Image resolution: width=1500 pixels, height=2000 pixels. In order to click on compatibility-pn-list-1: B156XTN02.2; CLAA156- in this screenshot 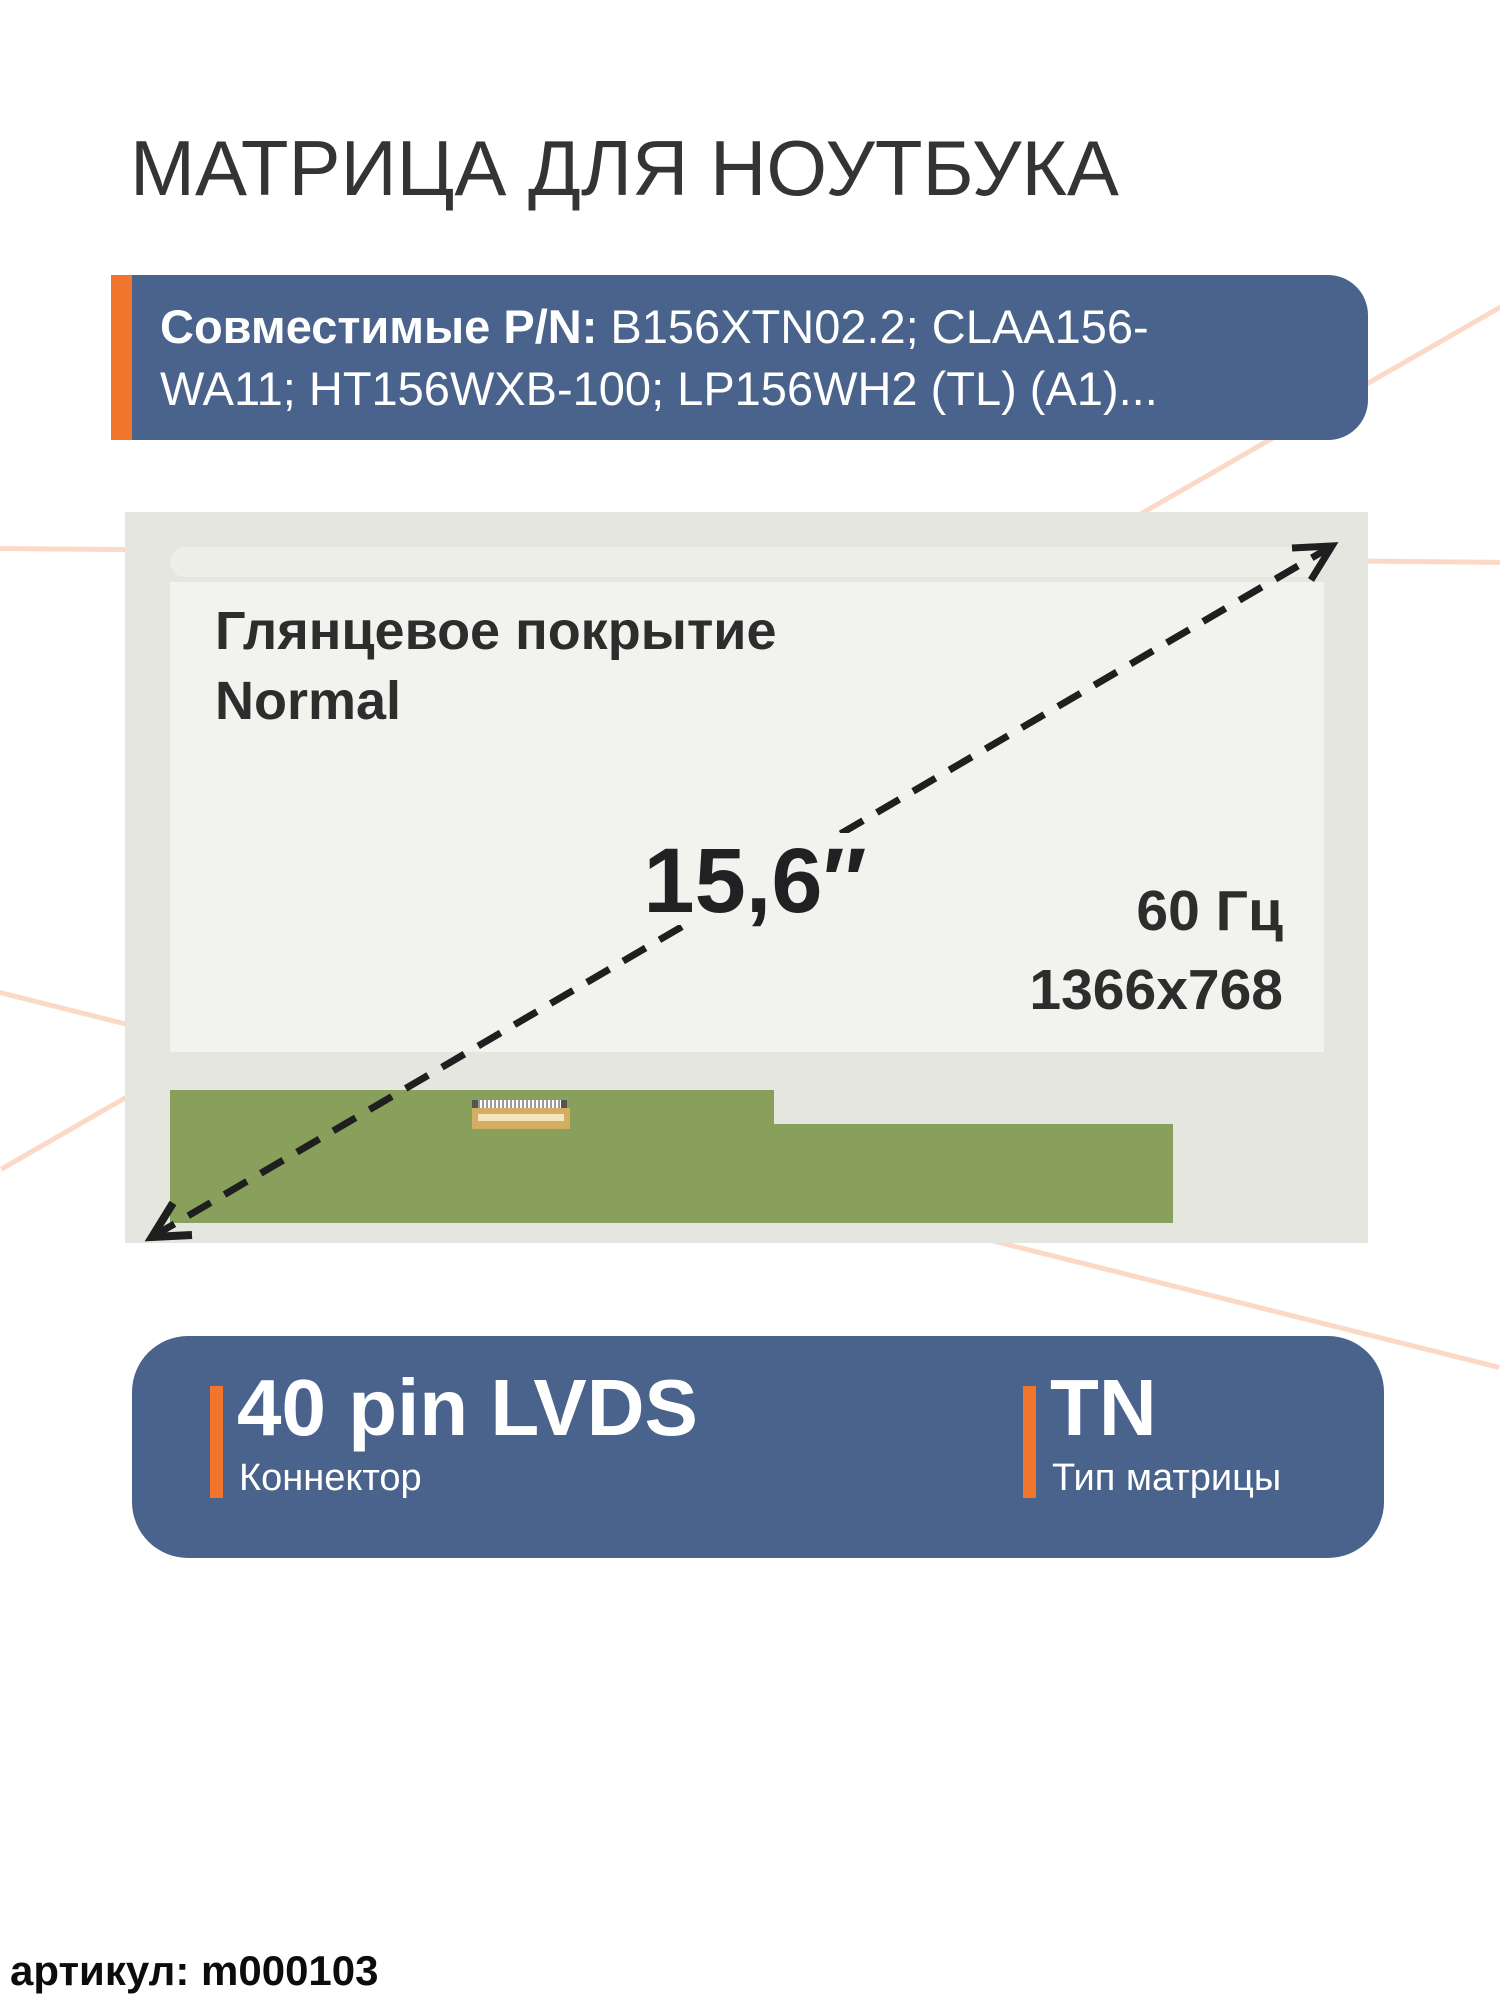, I will do `click(873, 326)`.